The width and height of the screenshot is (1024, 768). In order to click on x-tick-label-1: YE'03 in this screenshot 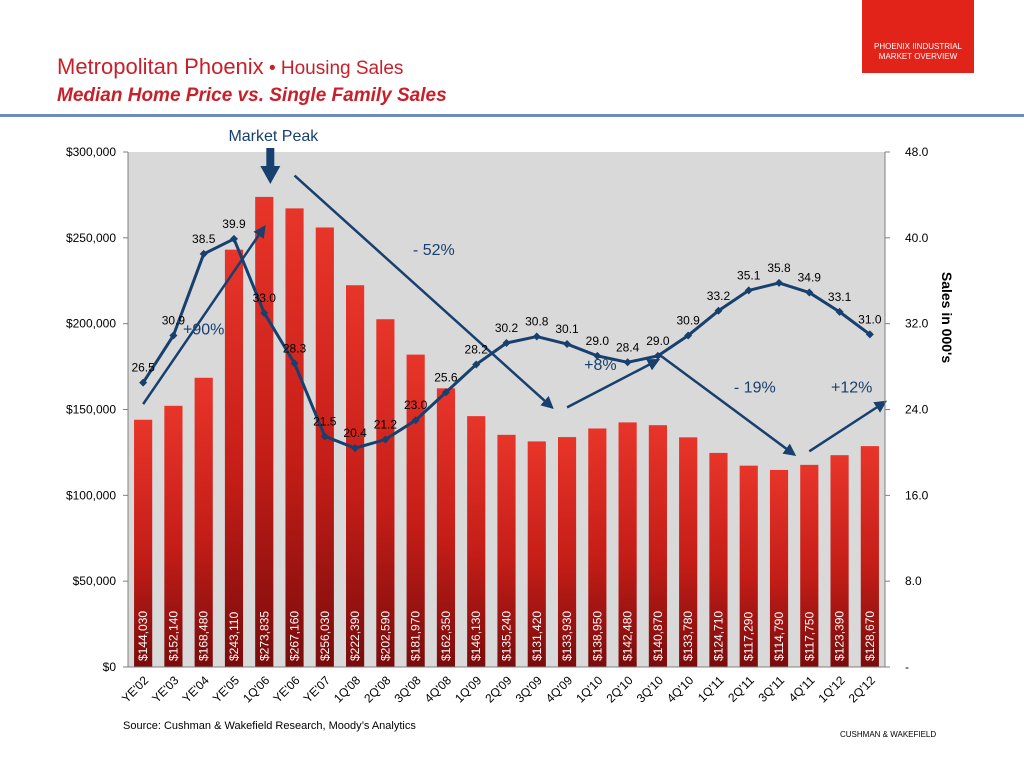, I will do `click(165, 689)`.